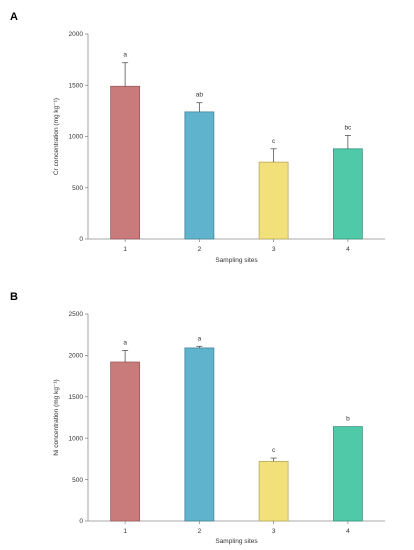 This screenshot has width=414, height=550. Describe the element at coordinates (56, 136) in the screenshot. I see `y-axis-title: Cr concentration (mg kg⁻¹)` at that location.